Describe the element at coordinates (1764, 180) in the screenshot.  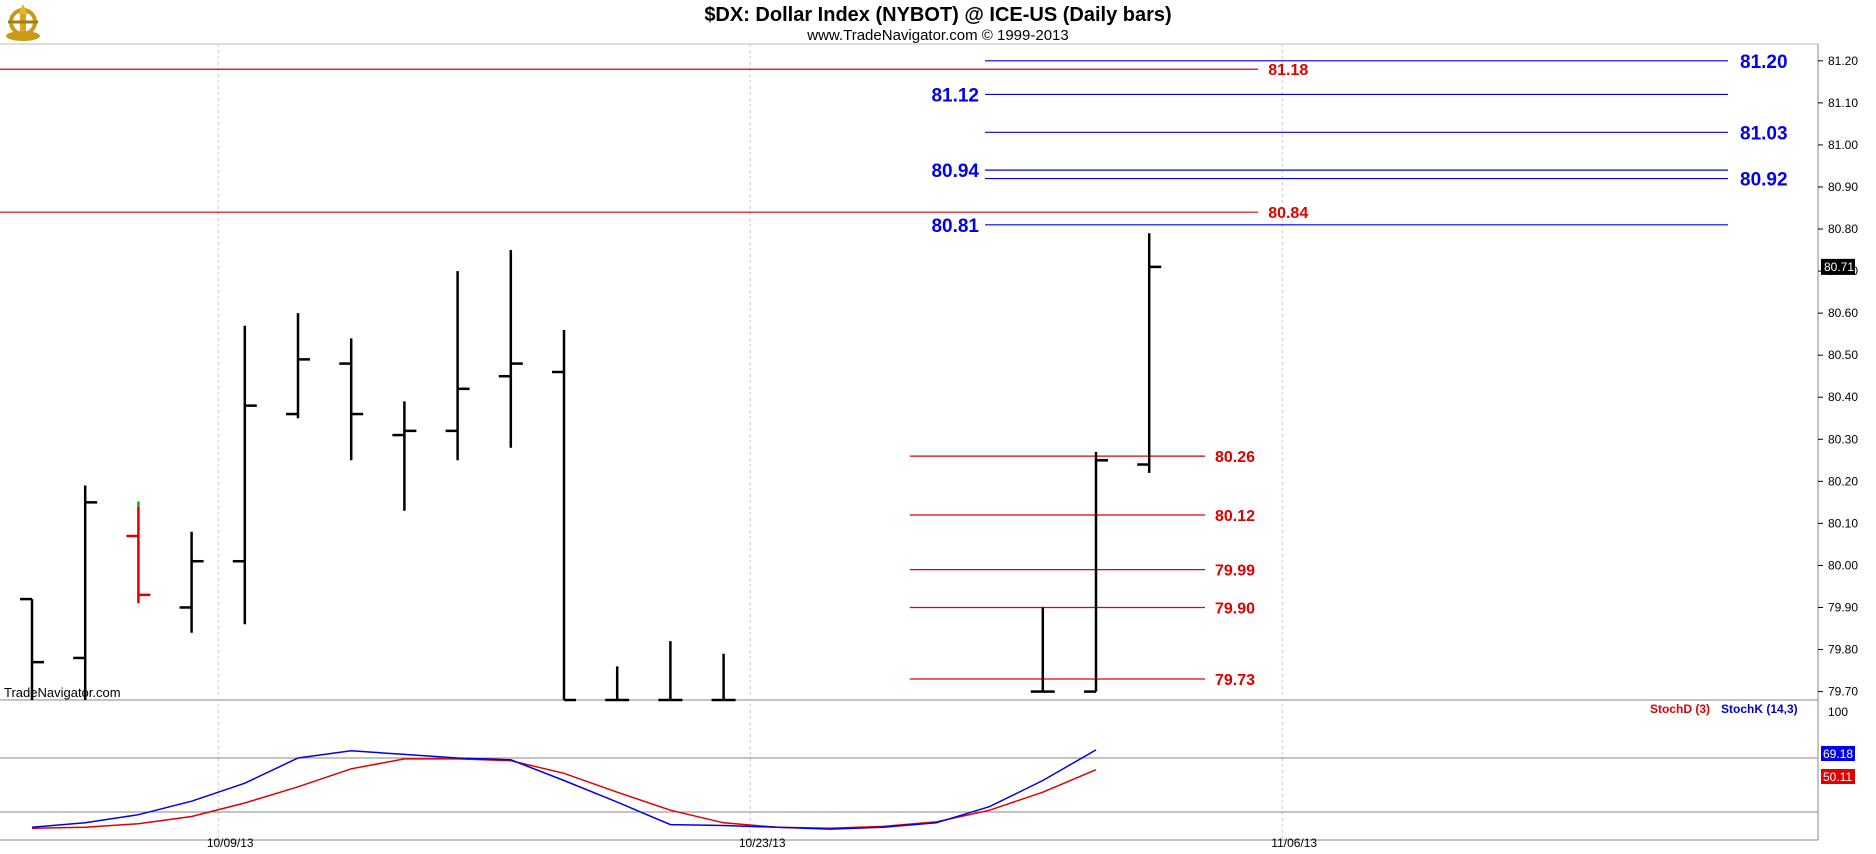
I see `blue-level-label: 80.92` at that location.